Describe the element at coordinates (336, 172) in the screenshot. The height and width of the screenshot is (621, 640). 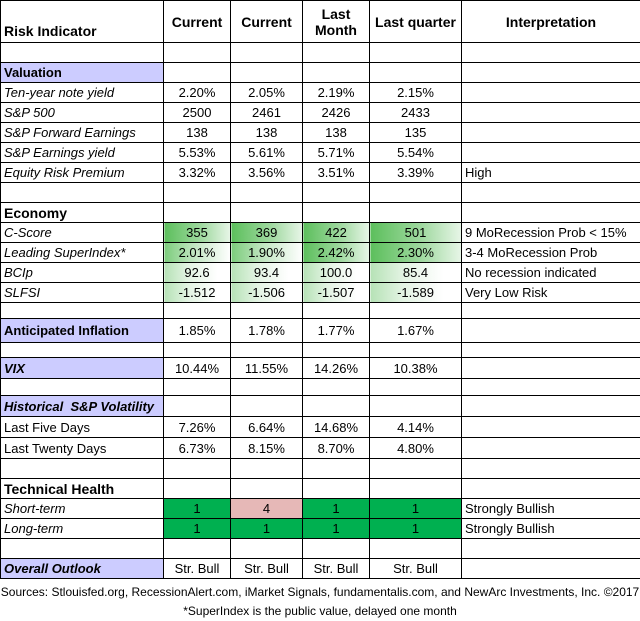
I see `value-last-month: 3.51%` at that location.